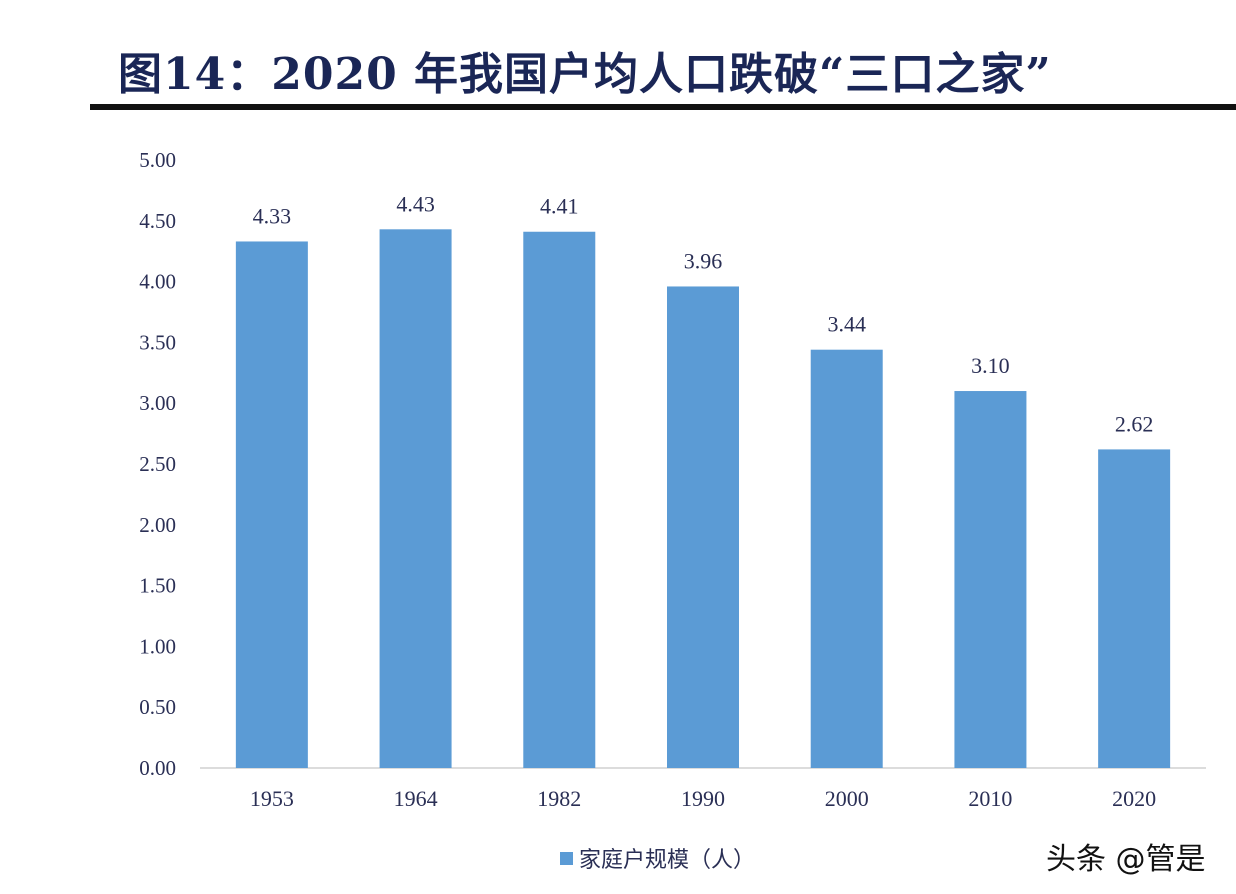 The height and width of the screenshot is (894, 1236). Describe the element at coordinates (1134, 798) in the screenshot. I see `x-tick-label: 2020` at that location.